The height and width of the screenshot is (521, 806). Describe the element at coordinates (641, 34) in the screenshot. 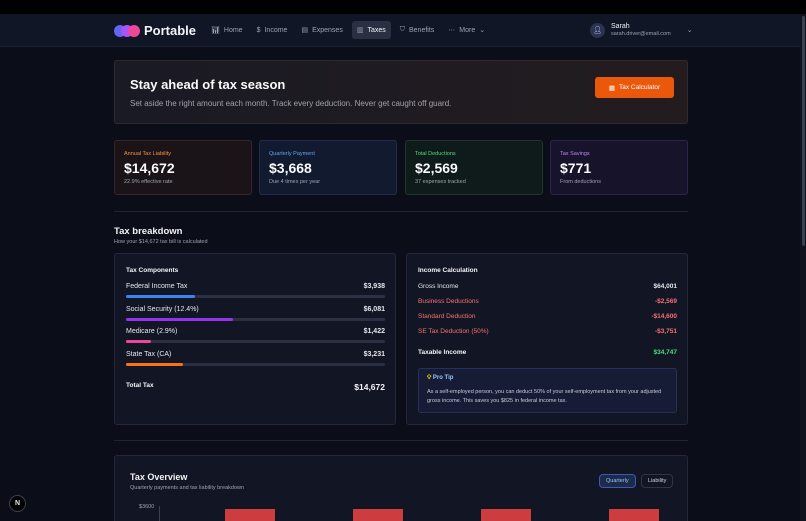

I see `user-email: sarah.driver@email.com` at that location.